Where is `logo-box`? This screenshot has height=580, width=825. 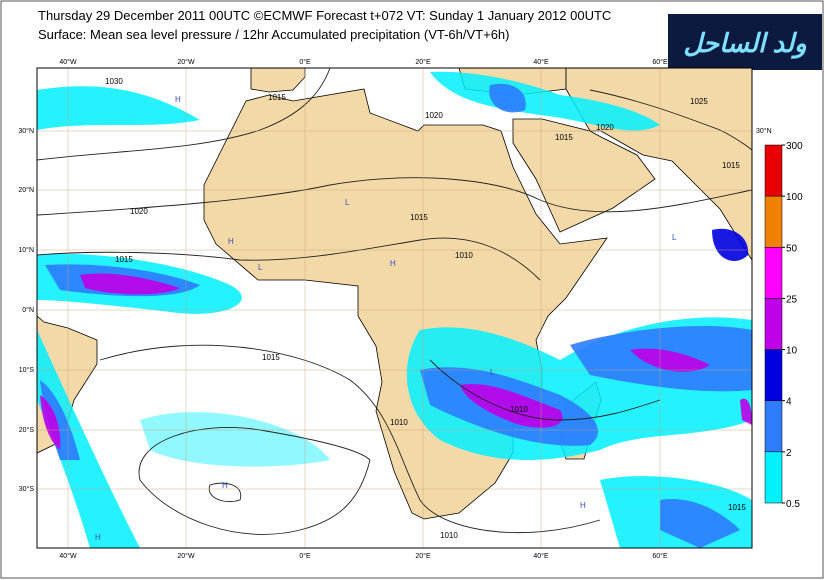
logo-box is located at coordinates (745, 42).